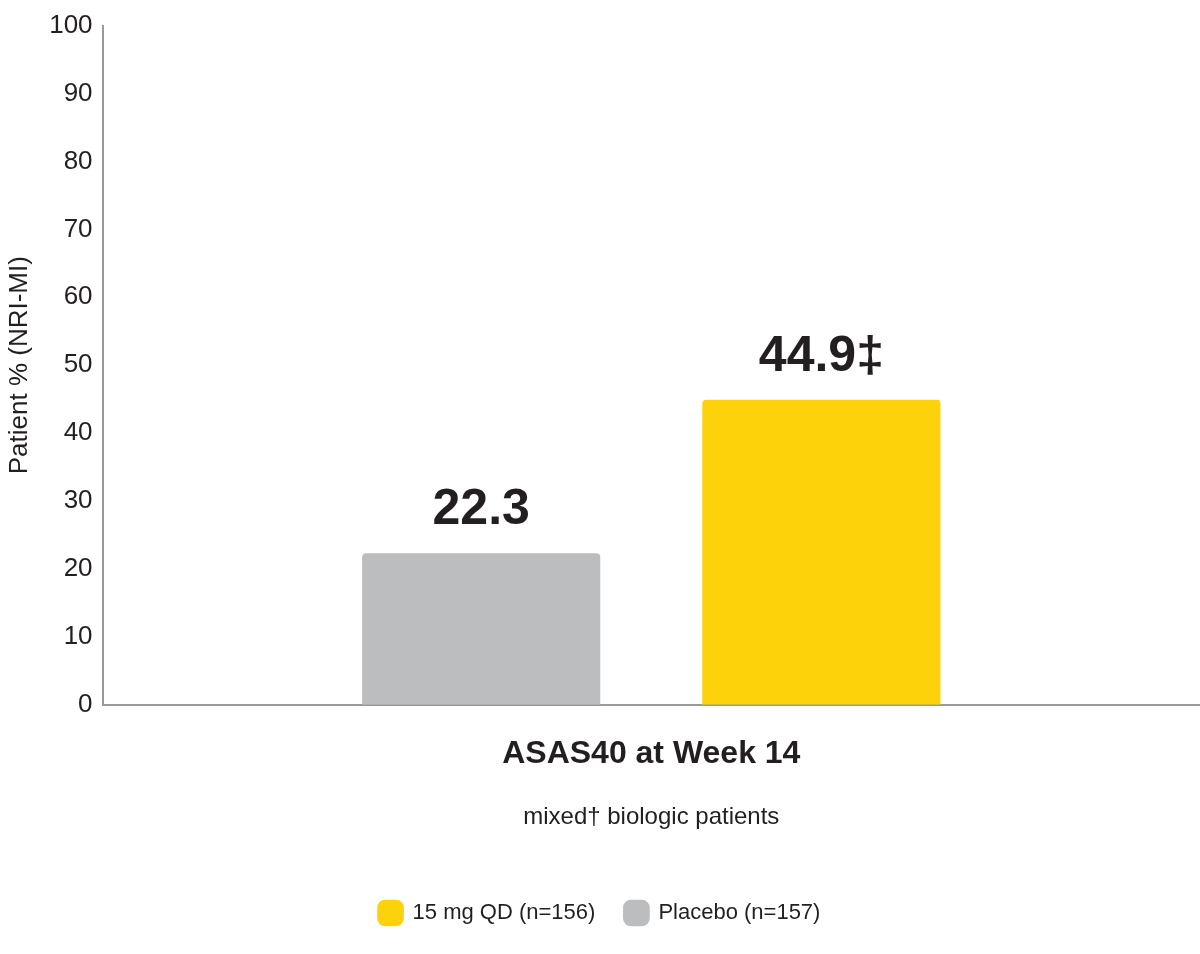  What do you see at coordinates (78, 91) in the screenshot?
I see `y-tick-label: 90` at bounding box center [78, 91].